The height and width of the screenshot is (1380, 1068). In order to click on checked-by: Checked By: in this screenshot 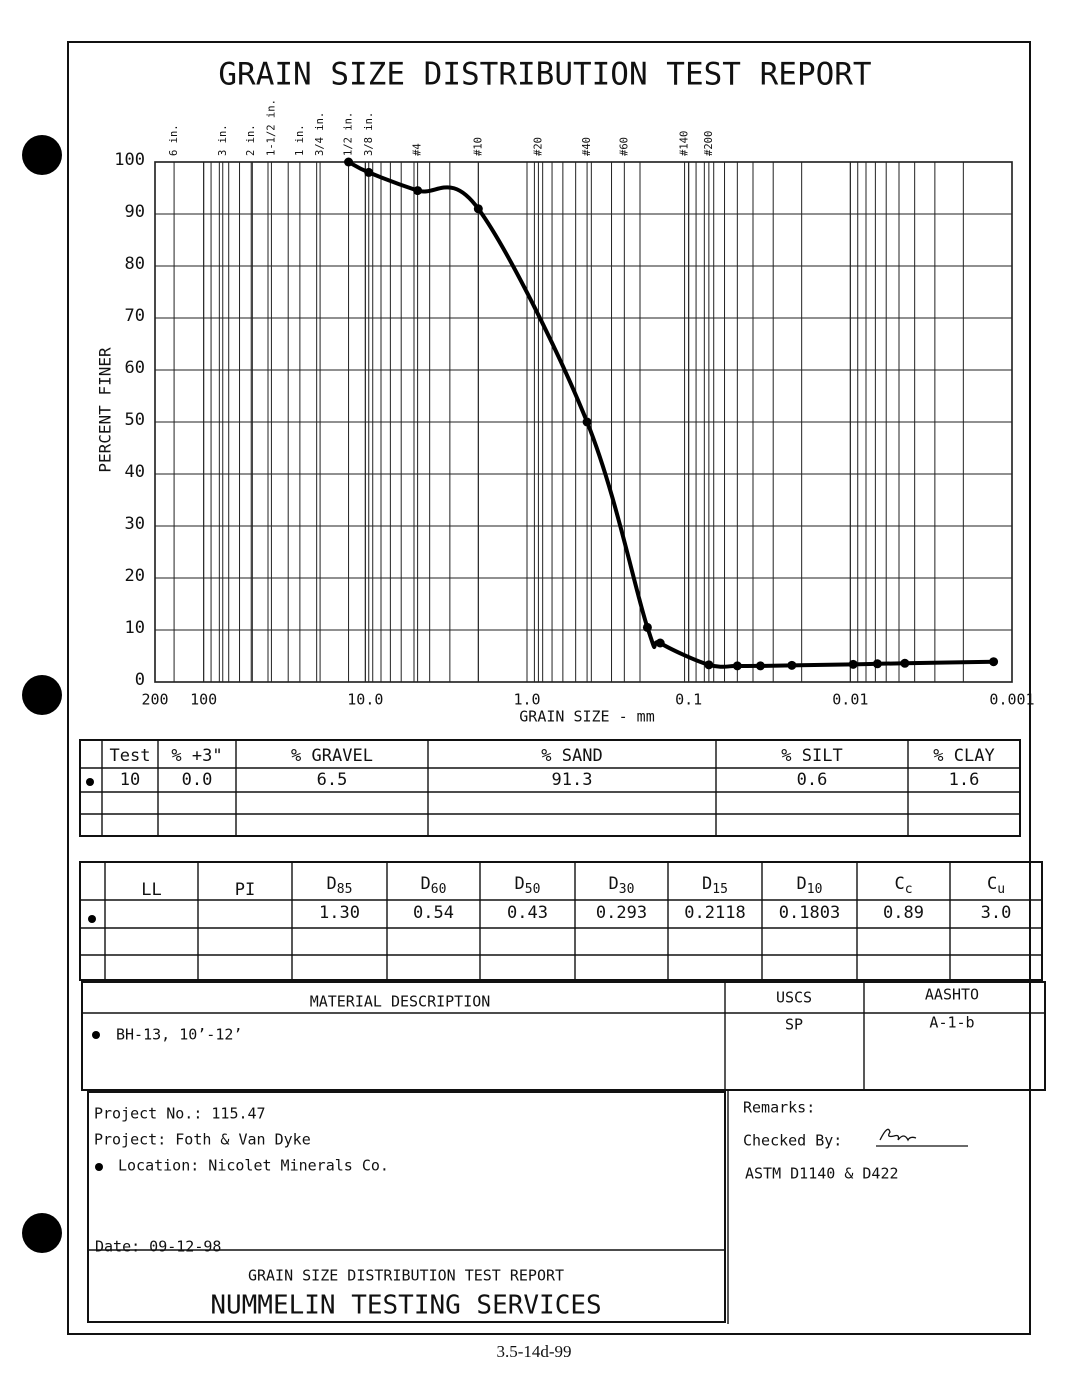, I will do `click(792, 1141)`.